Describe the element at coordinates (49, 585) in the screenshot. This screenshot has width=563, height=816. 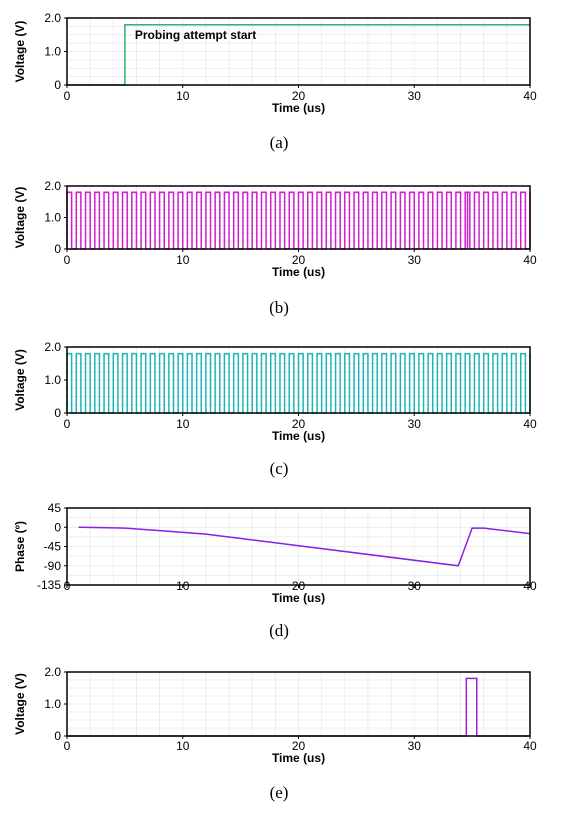
I see `y-tick-label: -135` at that location.